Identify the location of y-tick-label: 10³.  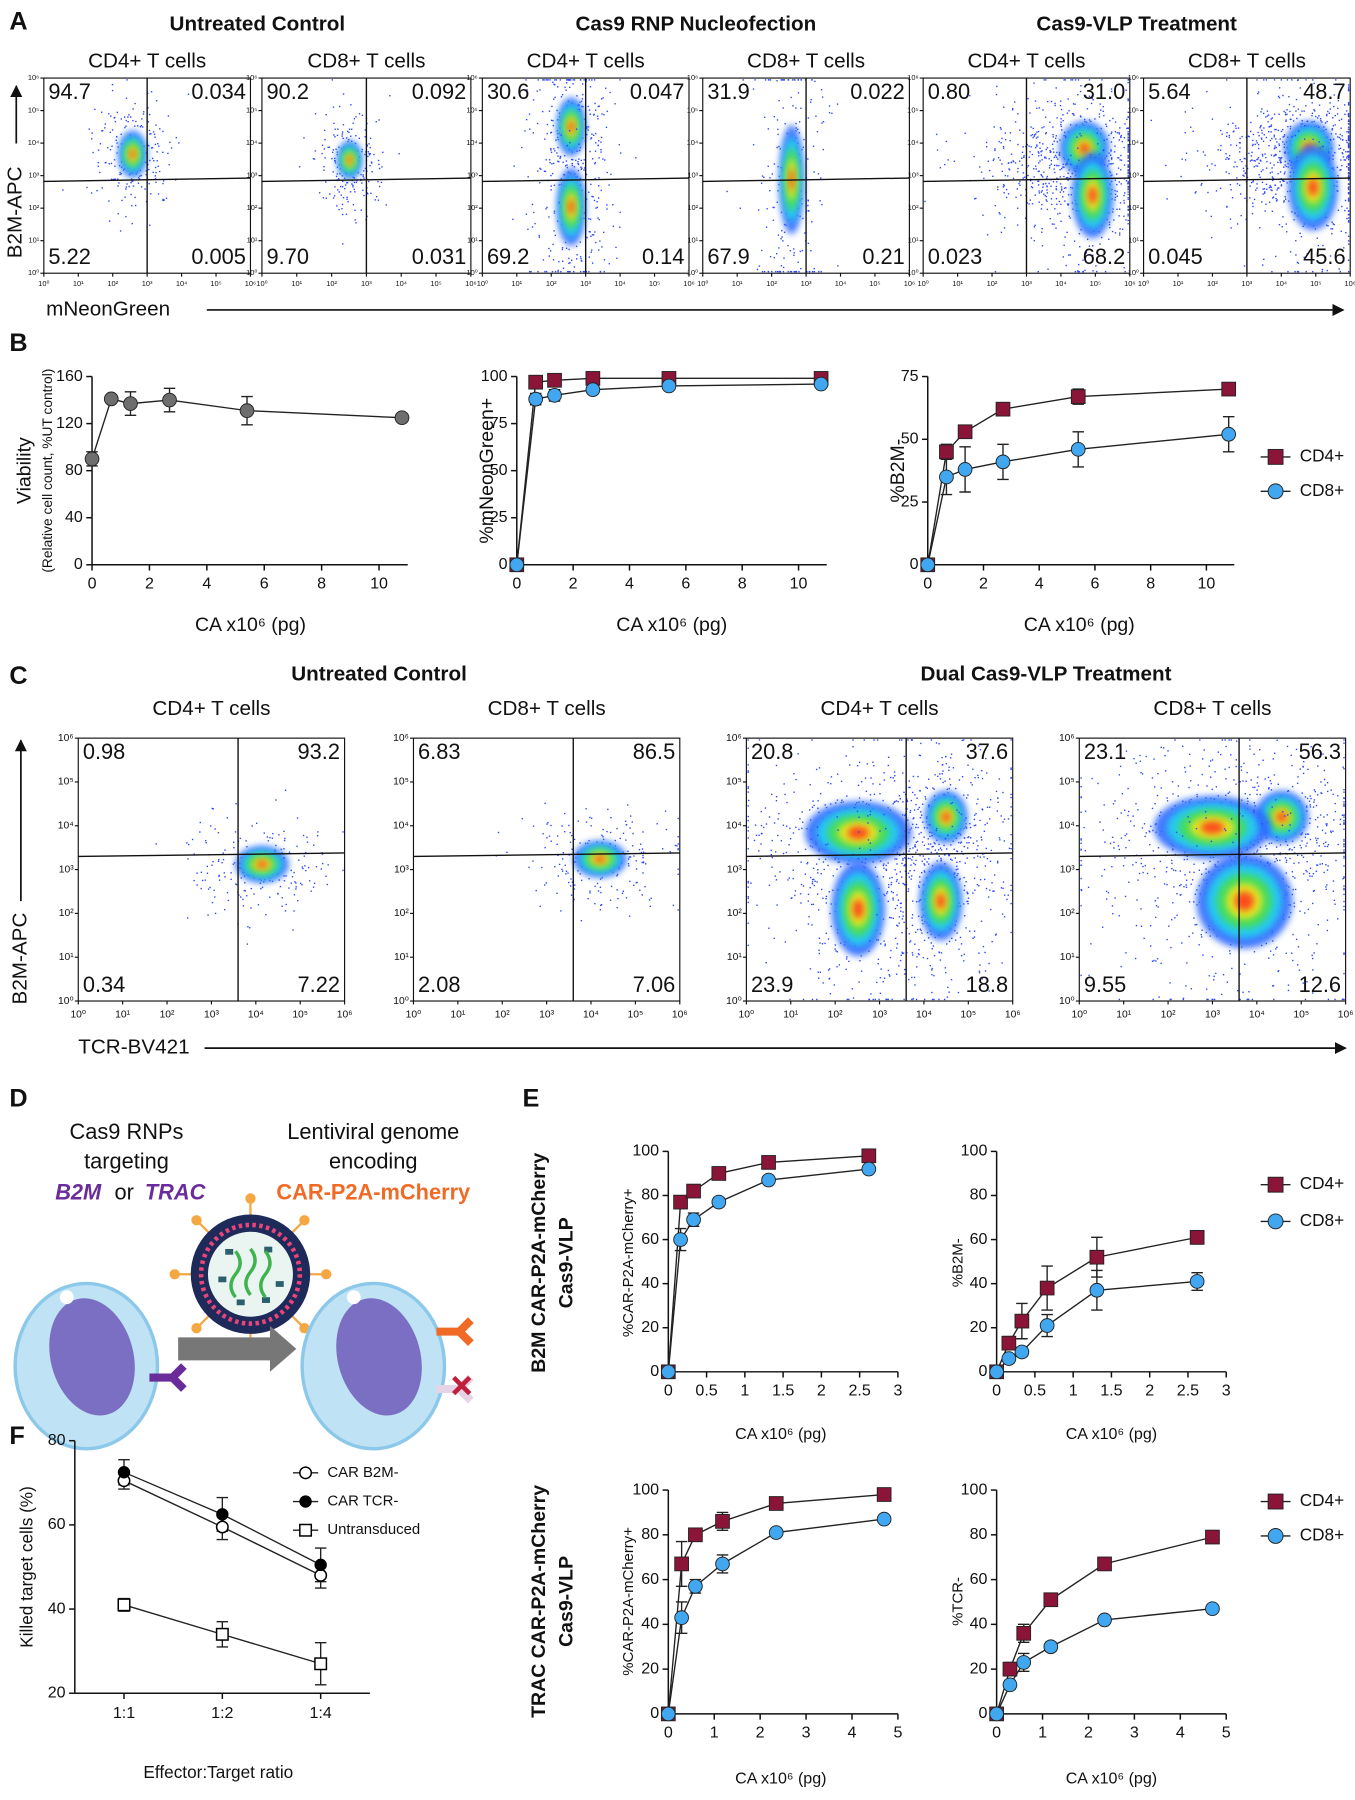
(401, 869).